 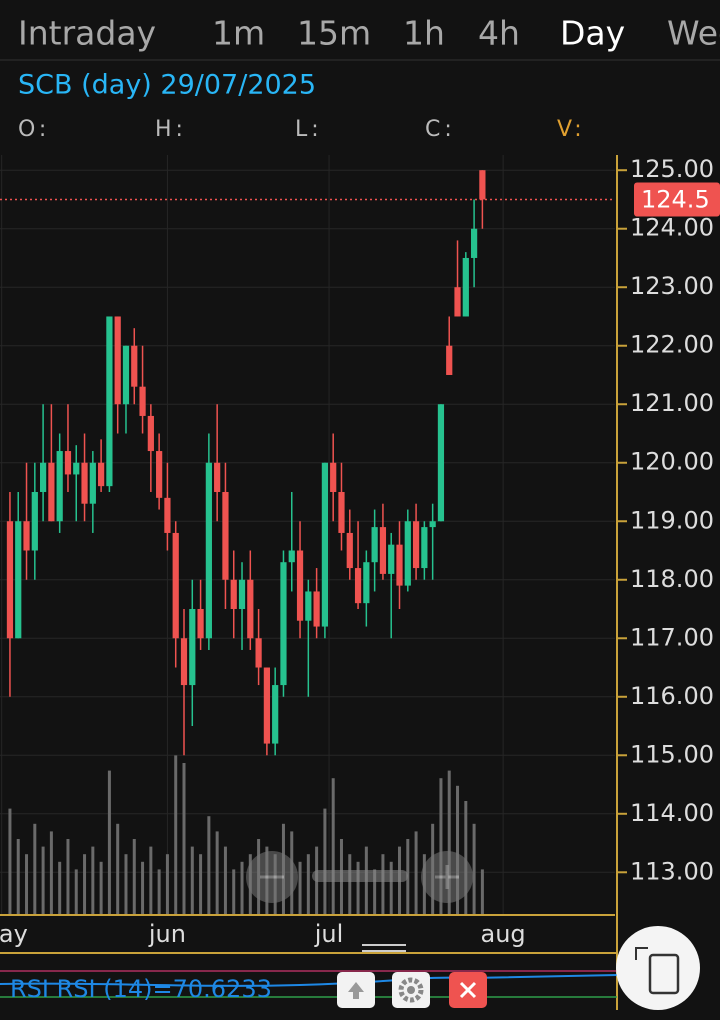 I want to click on y-tick-label: 123.00, so click(x=672, y=286).